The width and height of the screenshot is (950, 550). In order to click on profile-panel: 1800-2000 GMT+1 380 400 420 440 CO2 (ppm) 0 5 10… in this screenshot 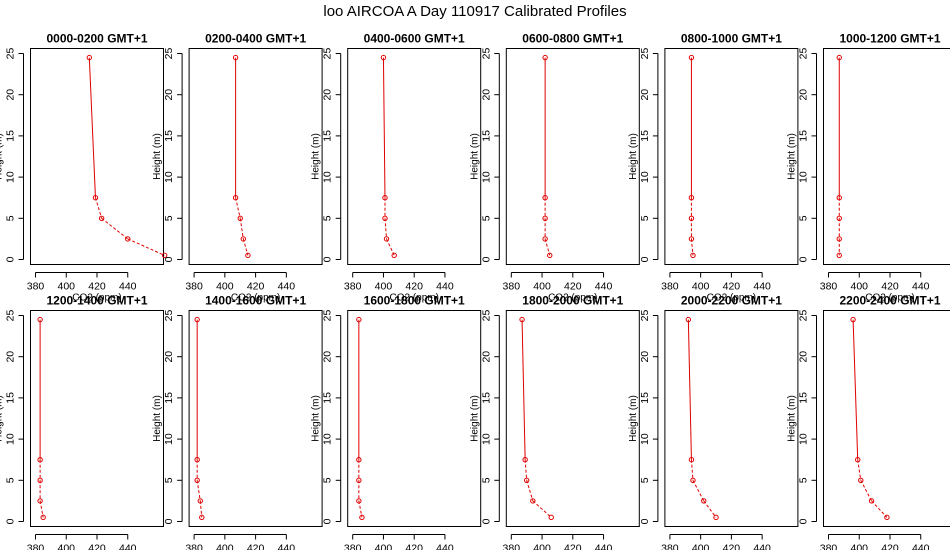, I will do `click(554, 422)`.